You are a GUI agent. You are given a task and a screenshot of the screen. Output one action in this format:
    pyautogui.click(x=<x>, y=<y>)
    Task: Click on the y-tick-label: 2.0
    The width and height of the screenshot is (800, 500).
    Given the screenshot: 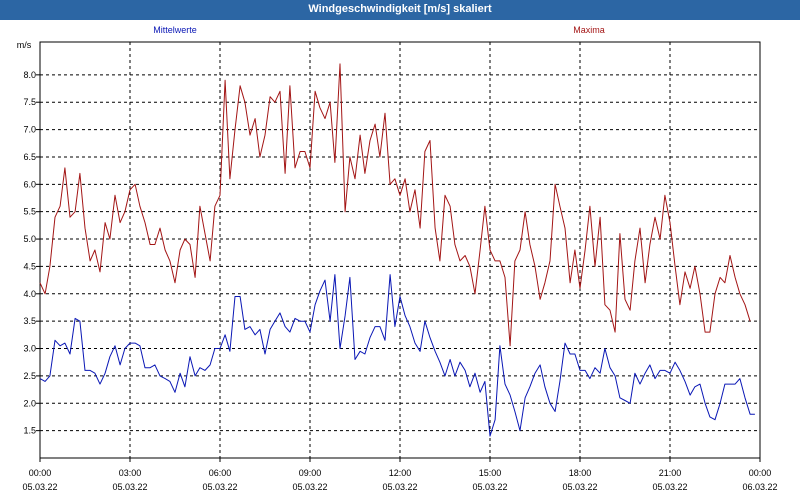 What is the action you would take?
    pyautogui.click(x=29, y=403)
    